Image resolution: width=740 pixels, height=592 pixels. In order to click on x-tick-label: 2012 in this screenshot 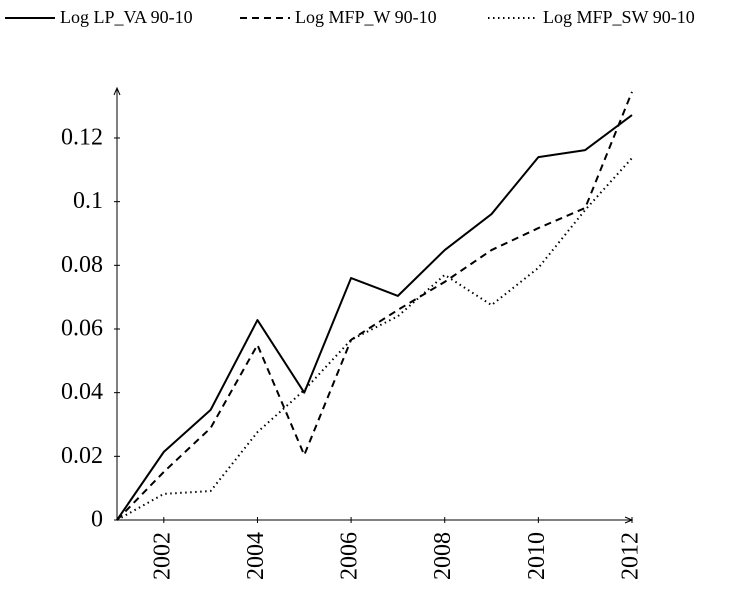, I will do `click(631, 556)`.